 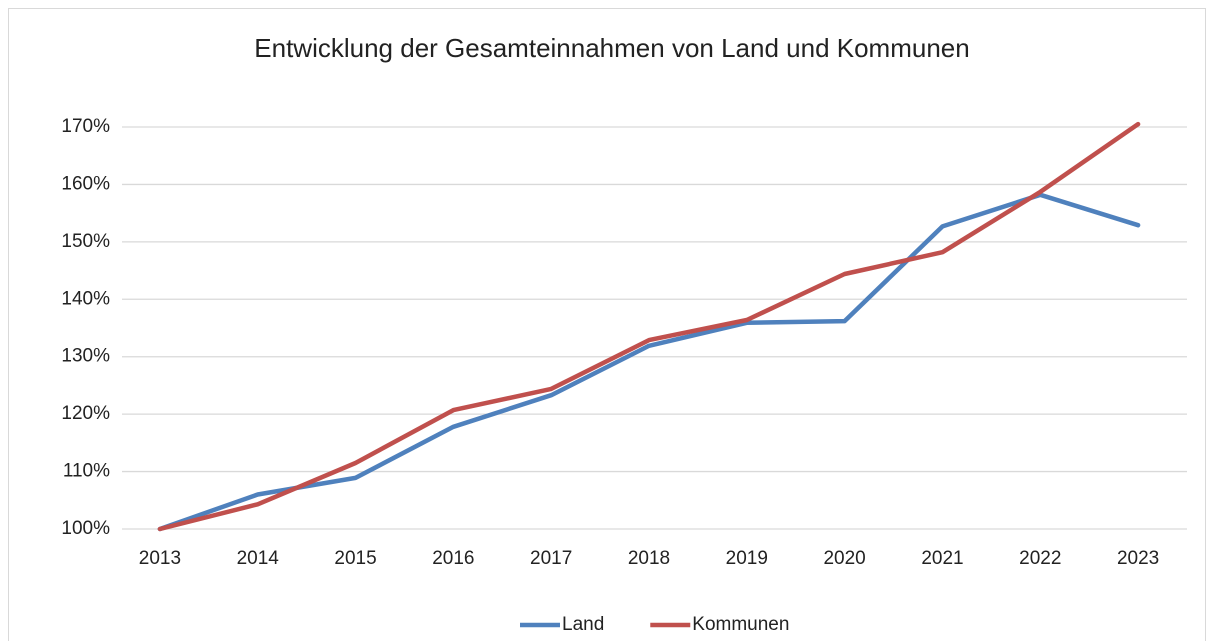 What do you see at coordinates (844, 558) in the screenshot?
I see `x-tick-label: 2020` at bounding box center [844, 558].